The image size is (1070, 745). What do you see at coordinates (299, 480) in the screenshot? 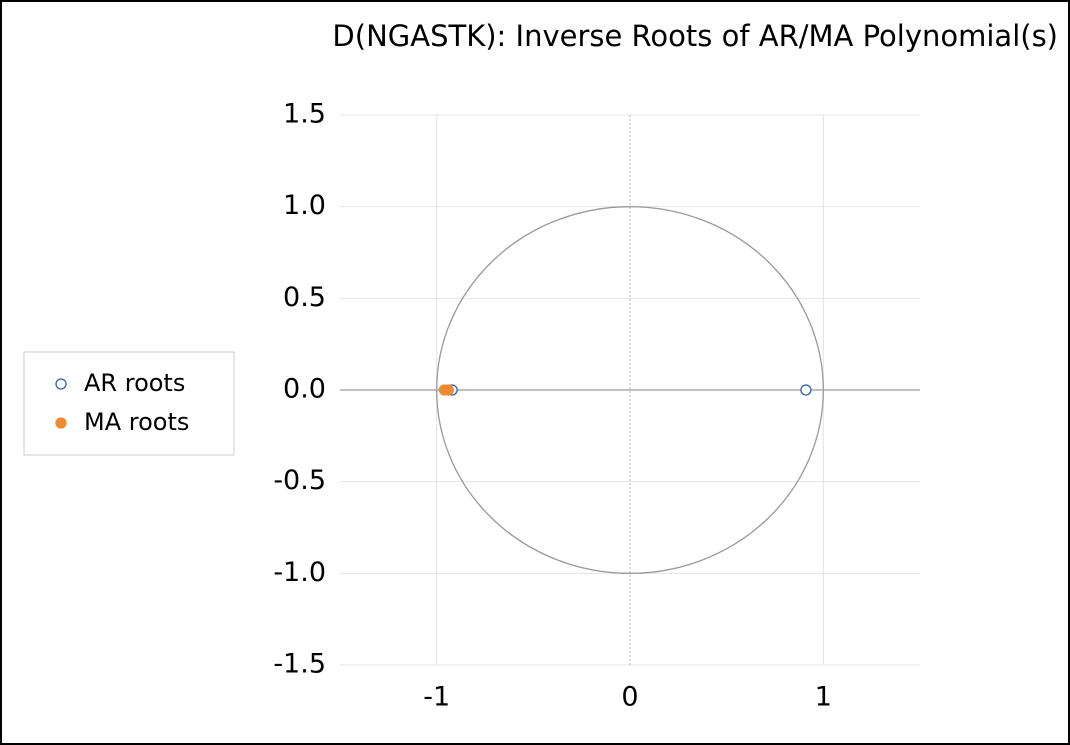
I see `y-tick-label: -0.5` at bounding box center [299, 480].